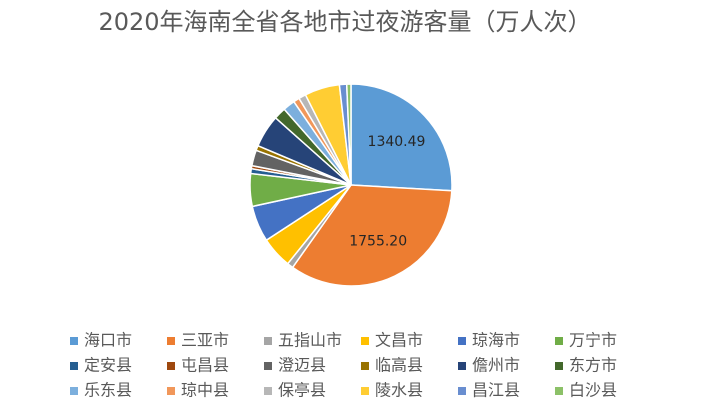  Describe the element at coordinates (593, 340) in the screenshot. I see `legend-label: 万宁市` at that location.